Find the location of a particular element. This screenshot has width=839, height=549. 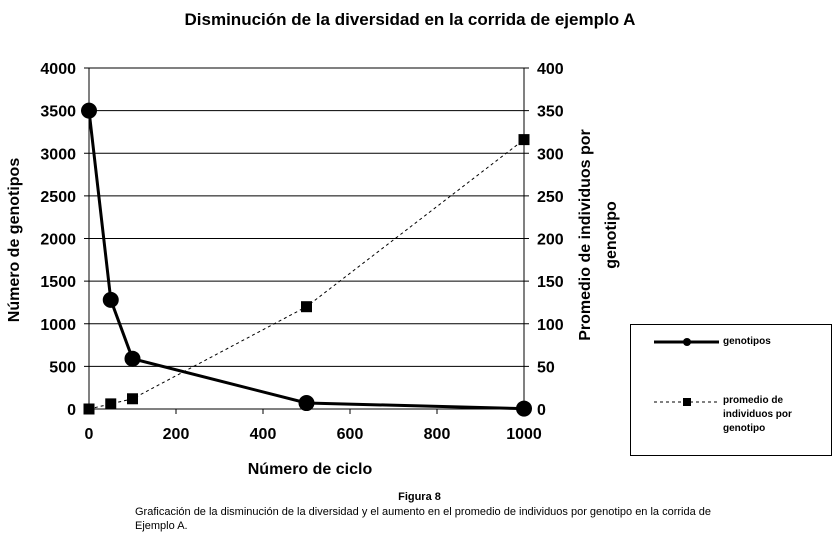

legend-symbols is located at coordinates (686, 372).